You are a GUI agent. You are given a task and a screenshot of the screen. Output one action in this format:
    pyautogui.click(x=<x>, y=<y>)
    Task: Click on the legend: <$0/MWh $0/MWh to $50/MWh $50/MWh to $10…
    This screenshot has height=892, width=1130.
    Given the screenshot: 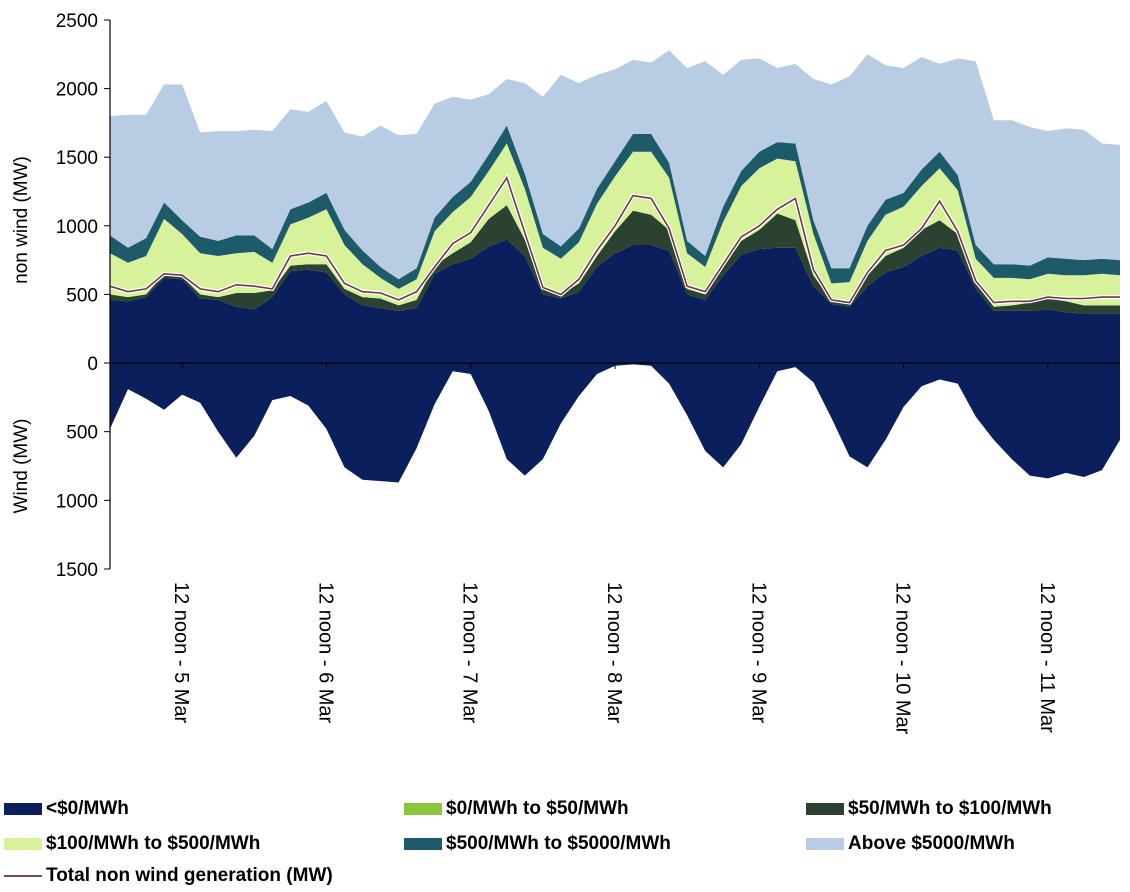 What is the action you would take?
    pyautogui.click(x=565, y=836)
    